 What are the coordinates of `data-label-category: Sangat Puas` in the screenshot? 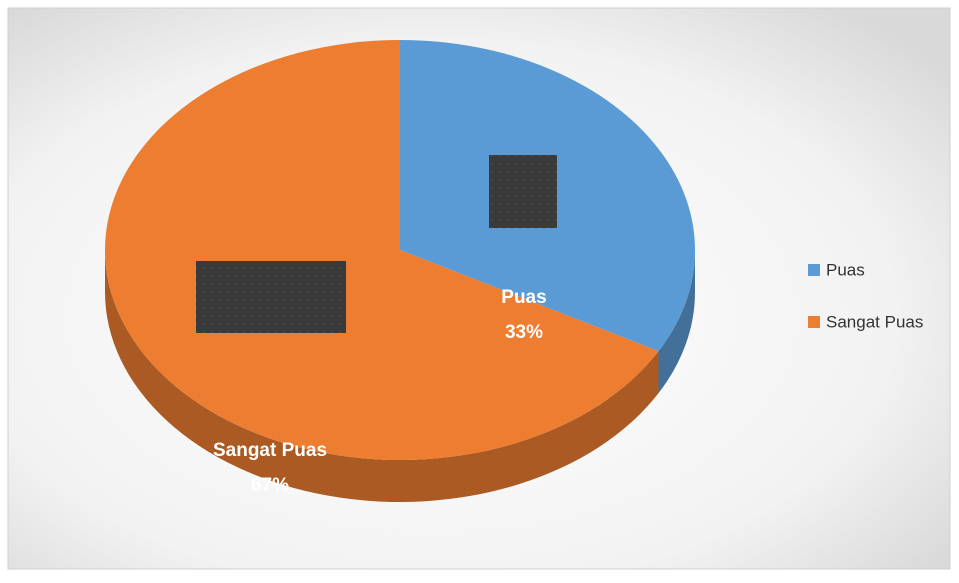 It's located at (270, 450).